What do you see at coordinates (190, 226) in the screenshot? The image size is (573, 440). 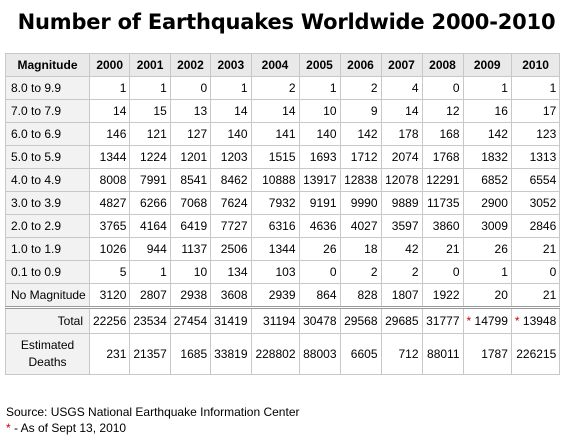 I see `table-cell: 6419` at bounding box center [190, 226].